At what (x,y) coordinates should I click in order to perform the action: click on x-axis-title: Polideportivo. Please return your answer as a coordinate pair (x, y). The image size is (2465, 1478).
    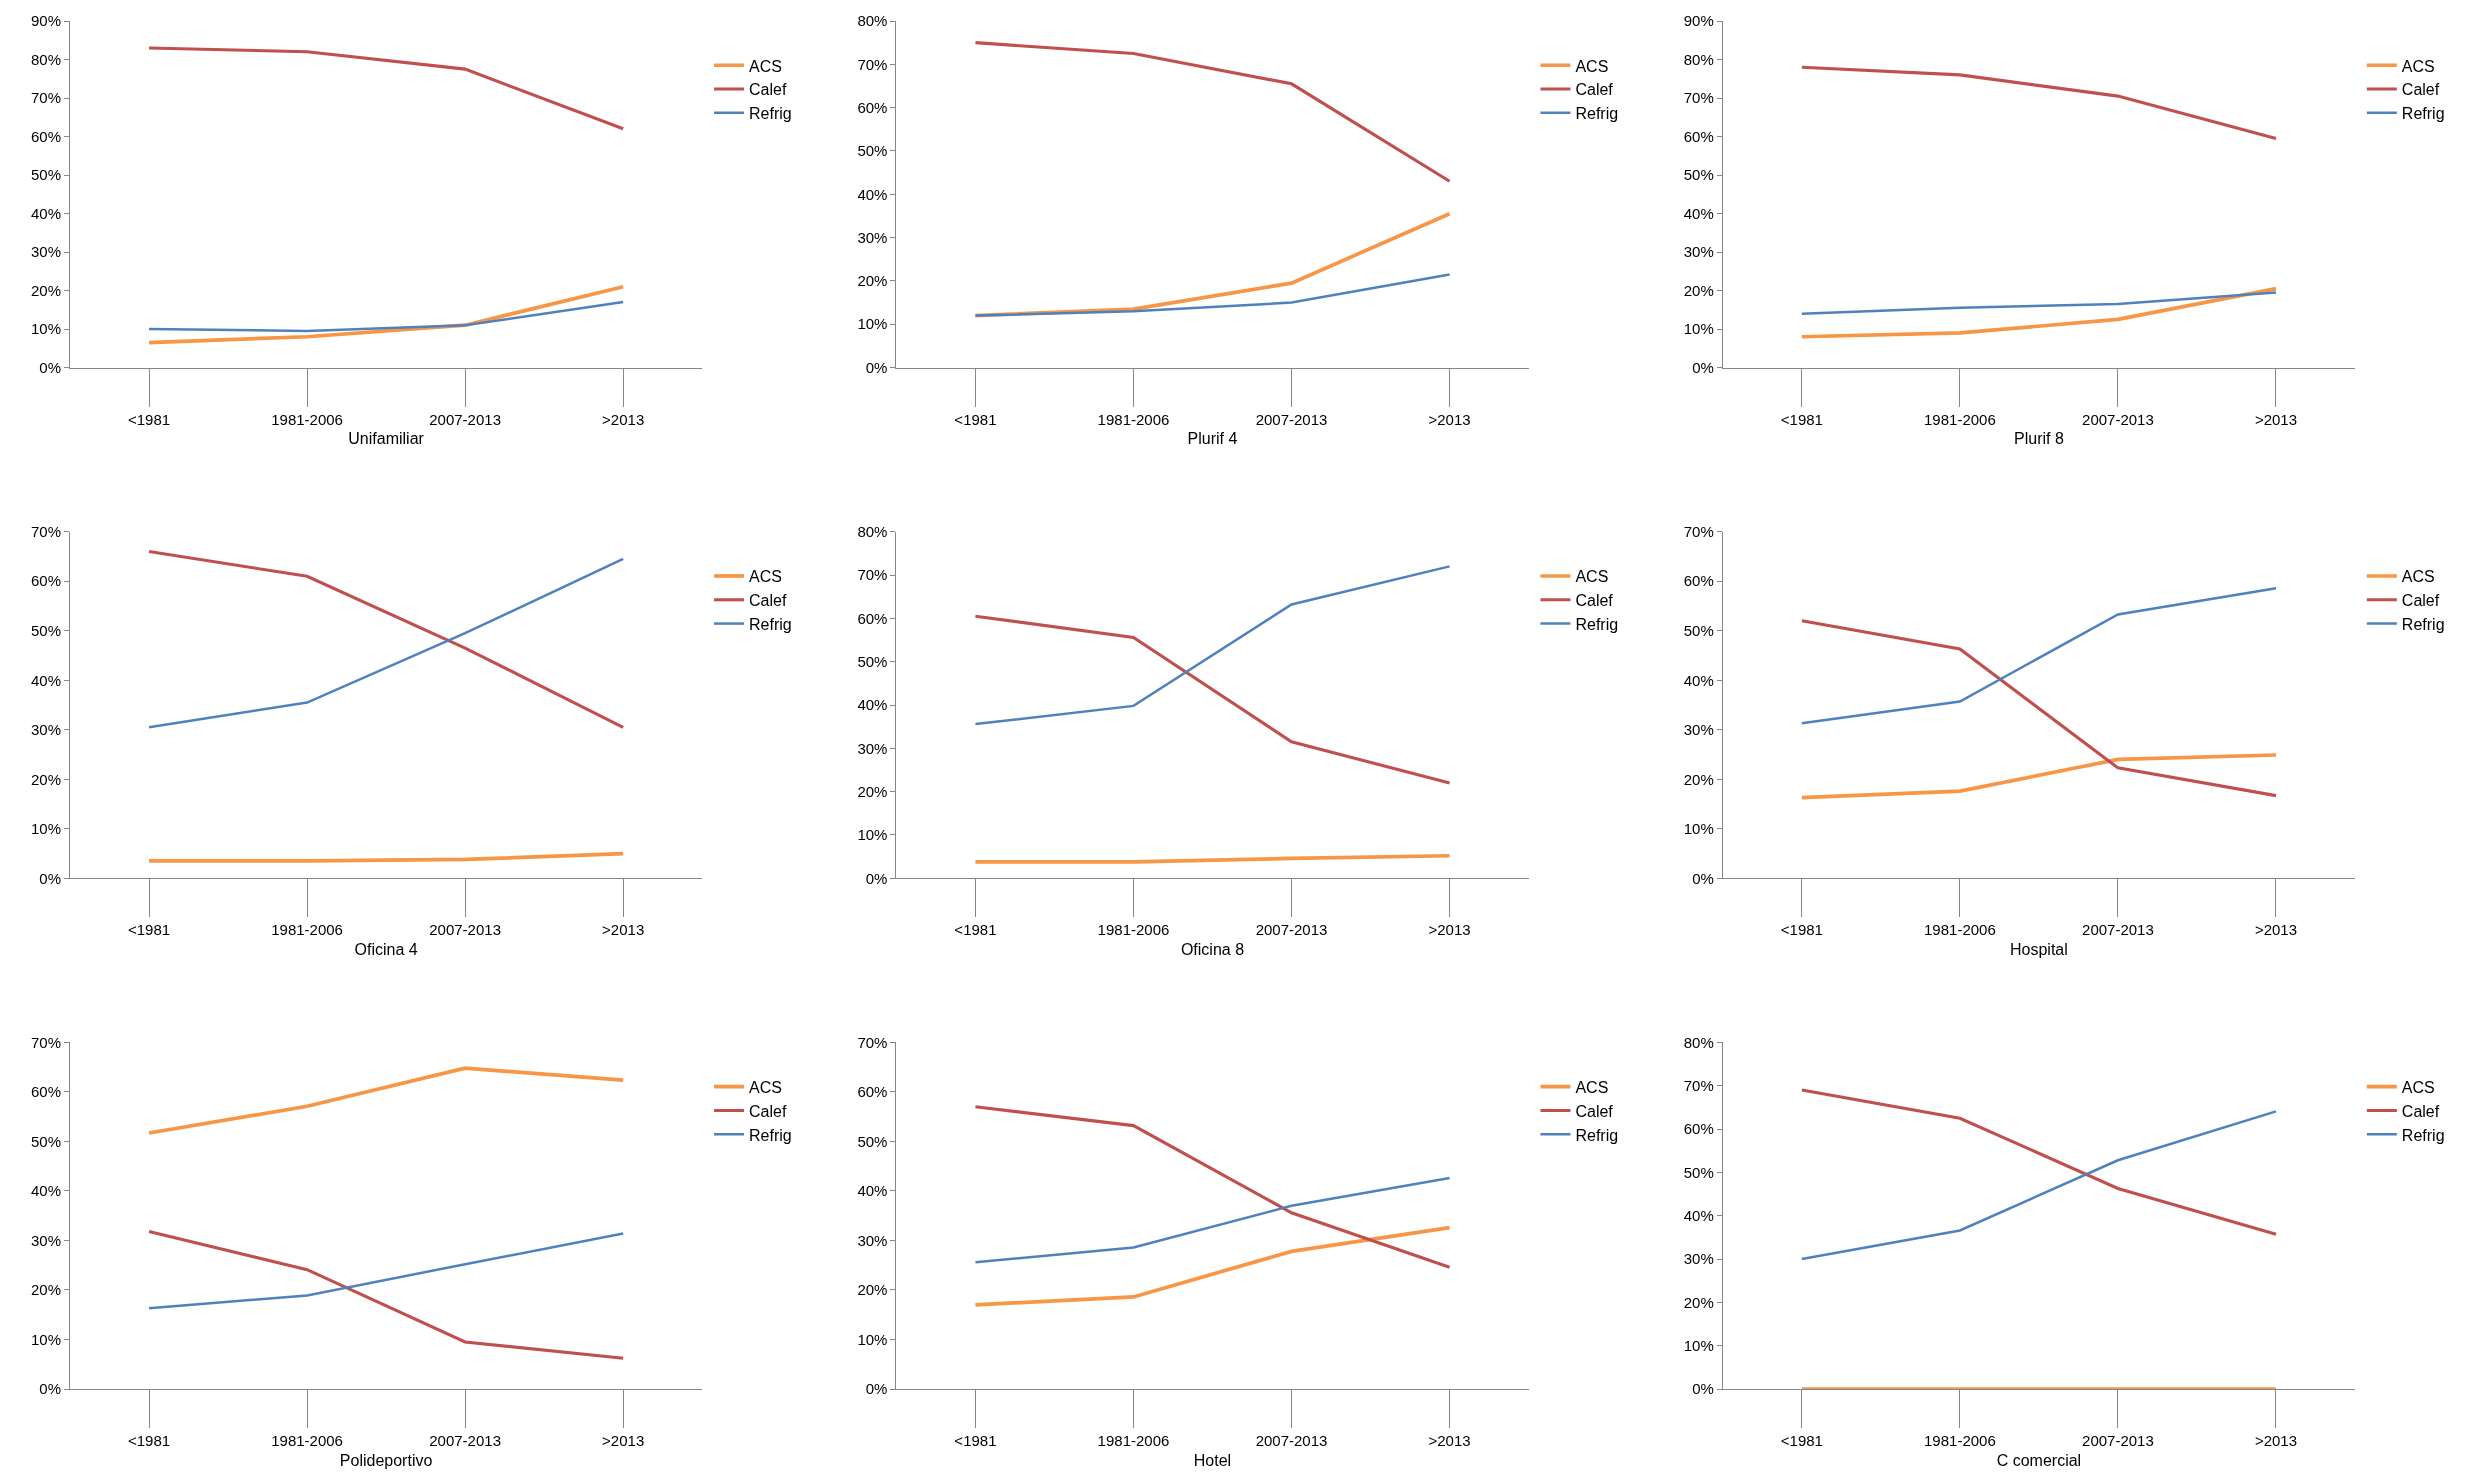
    Looking at the image, I should click on (386, 1460).